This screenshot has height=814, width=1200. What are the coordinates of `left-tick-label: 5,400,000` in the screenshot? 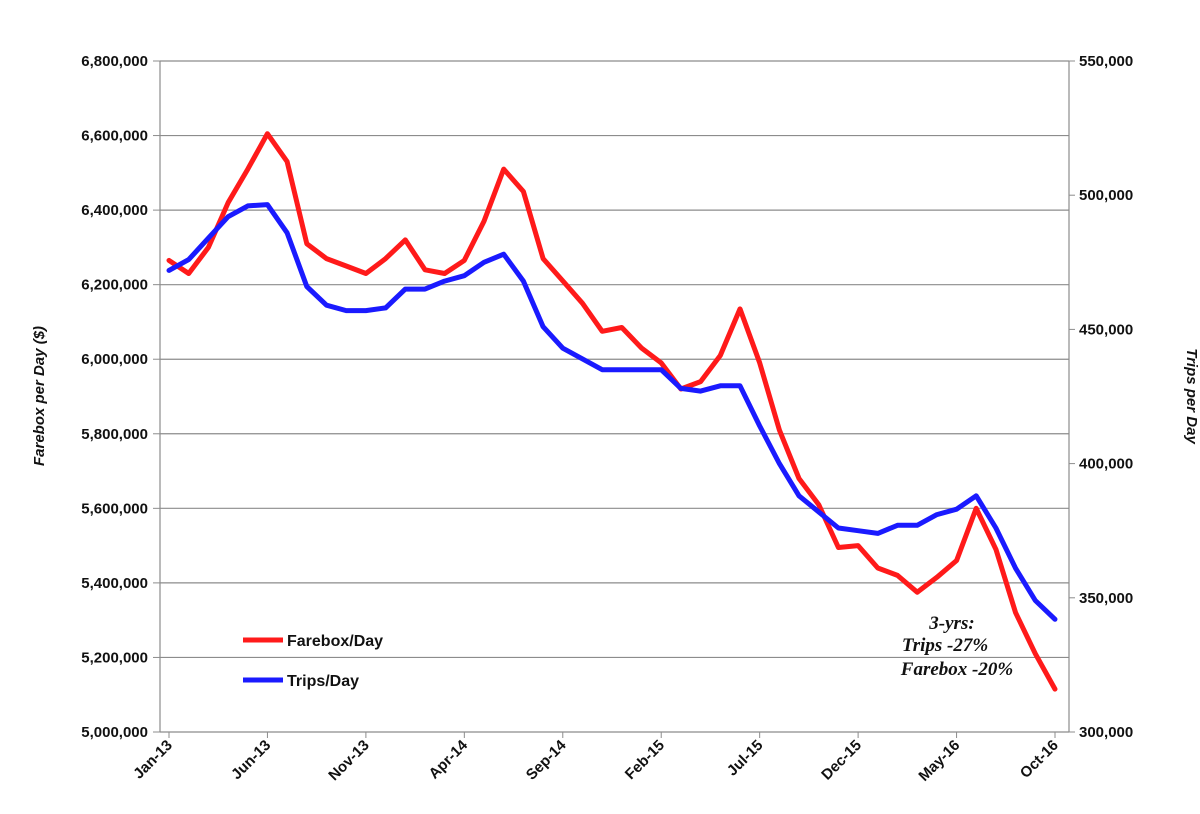 It's located at (114, 583).